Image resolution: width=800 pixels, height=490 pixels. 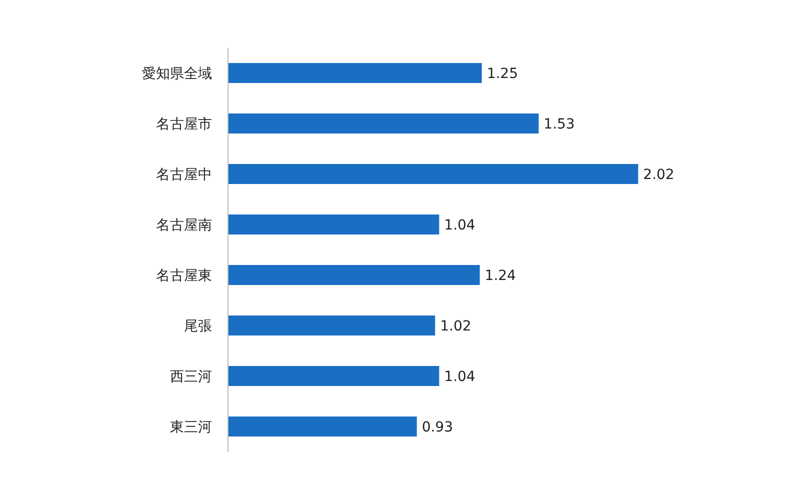 I want to click on data-label: 1.24, so click(x=500, y=276).